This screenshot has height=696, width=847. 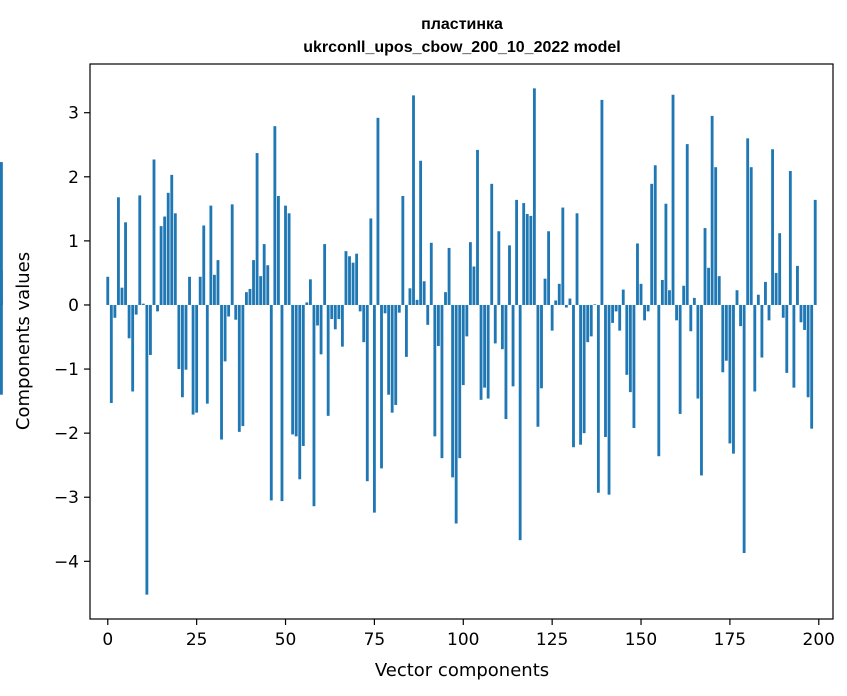 I want to click on chart-title: пластинка, so click(x=462, y=24).